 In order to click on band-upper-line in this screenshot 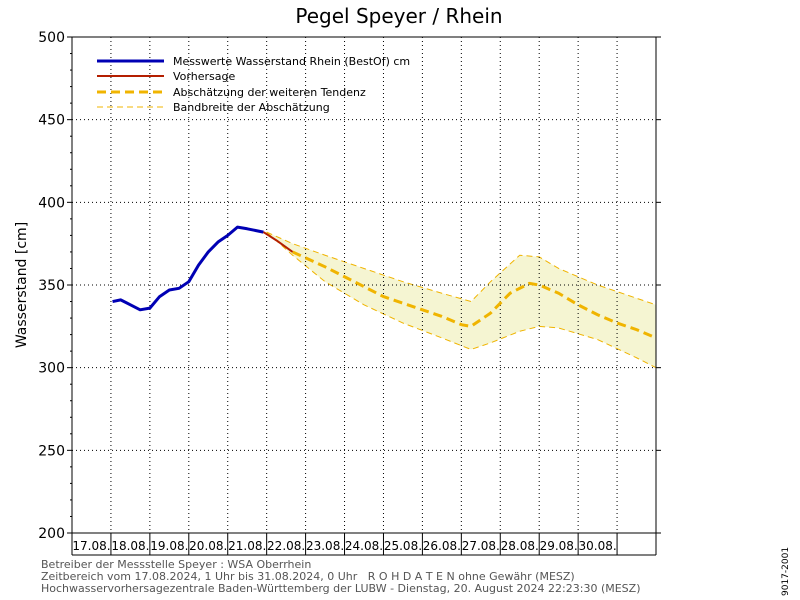, I will do `click(461, 268)`.